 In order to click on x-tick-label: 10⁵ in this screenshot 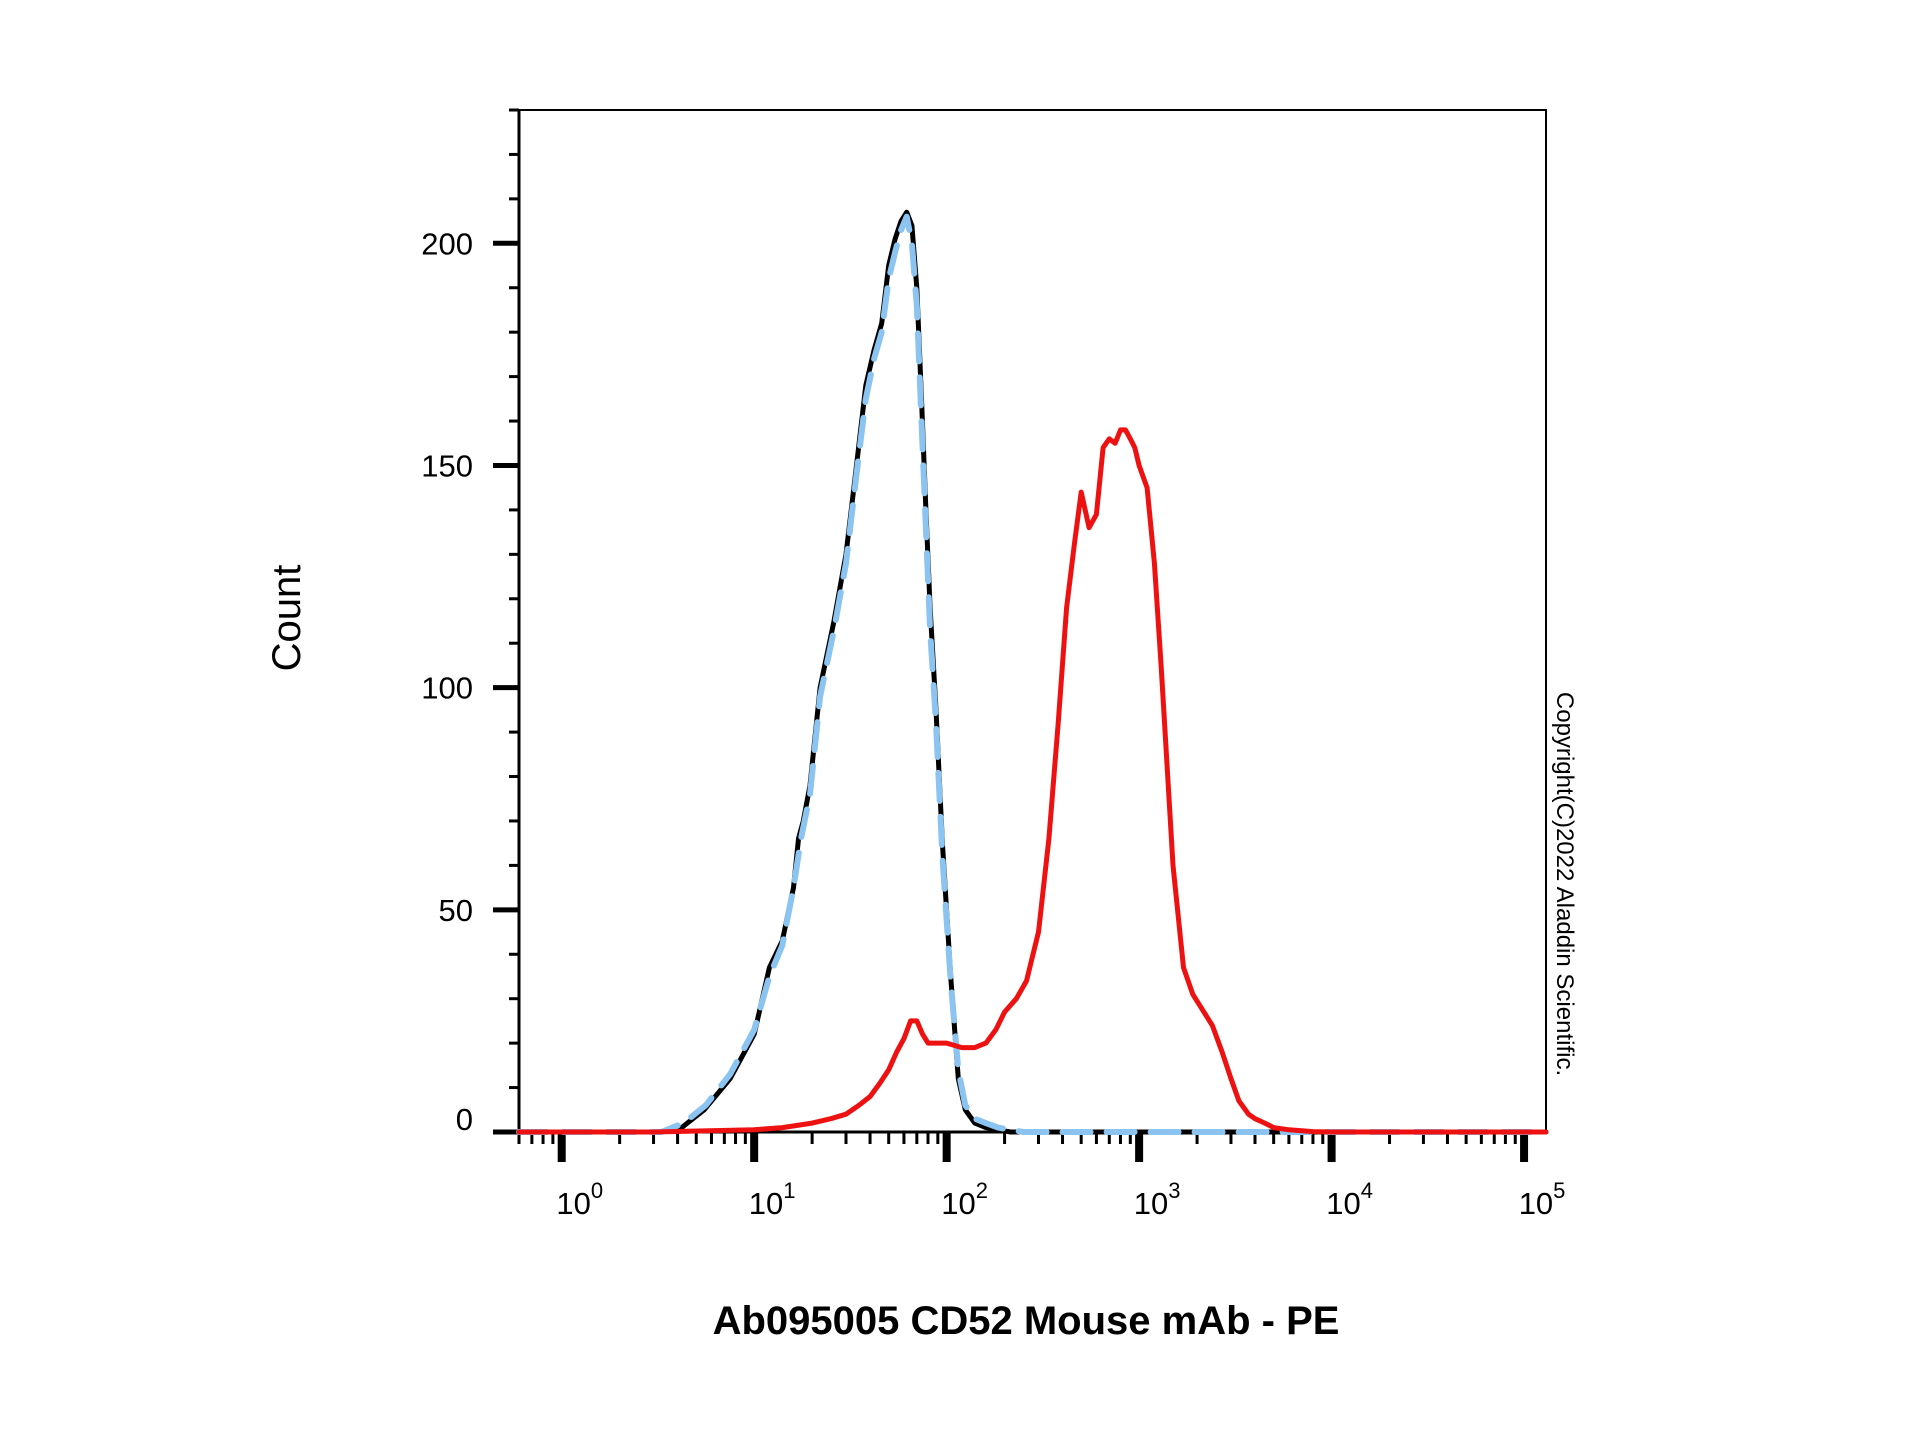, I will do `click(1542, 1199)`.